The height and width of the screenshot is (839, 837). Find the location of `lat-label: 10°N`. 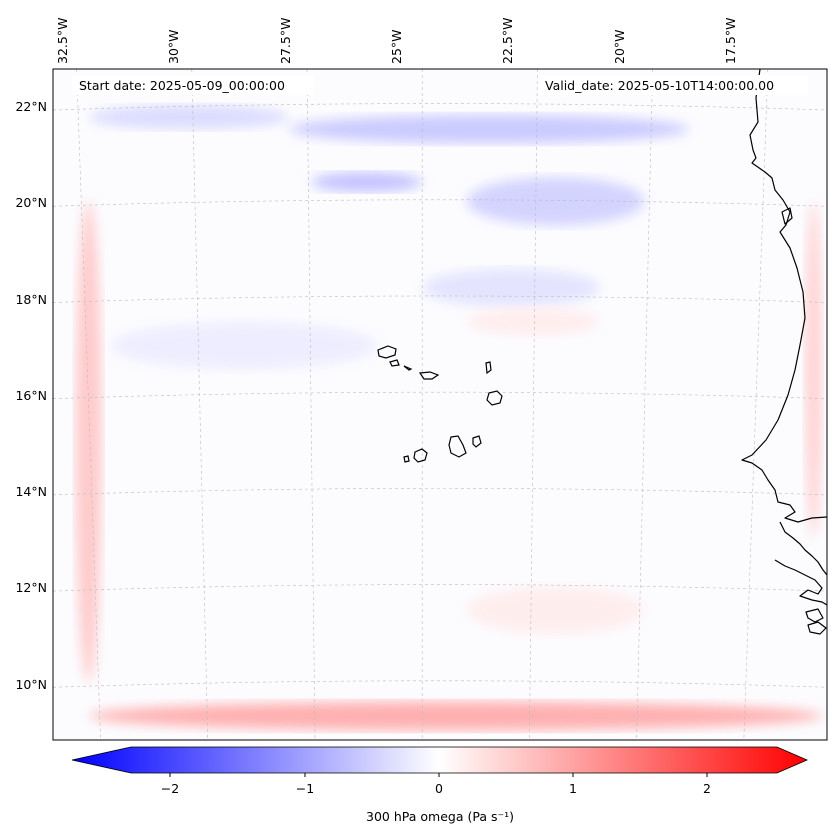

lat-label: 10°N is located at coordinates (31, 684).